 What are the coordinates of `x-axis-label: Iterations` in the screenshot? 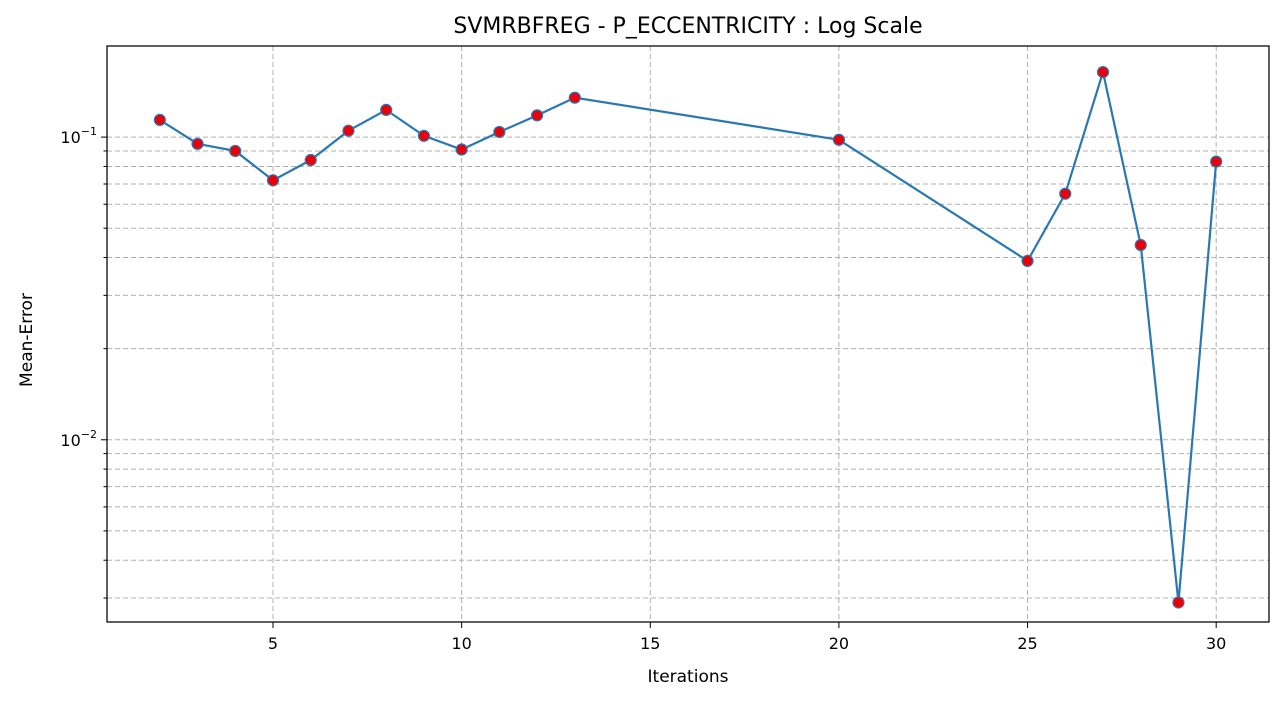 It's located at (688, 677).